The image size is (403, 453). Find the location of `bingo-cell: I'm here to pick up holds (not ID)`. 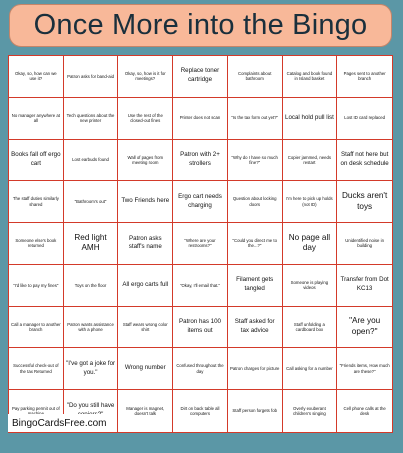

bingo-cell: I'm here to pick up holds (not ID) is located at coordinates (310, 202).